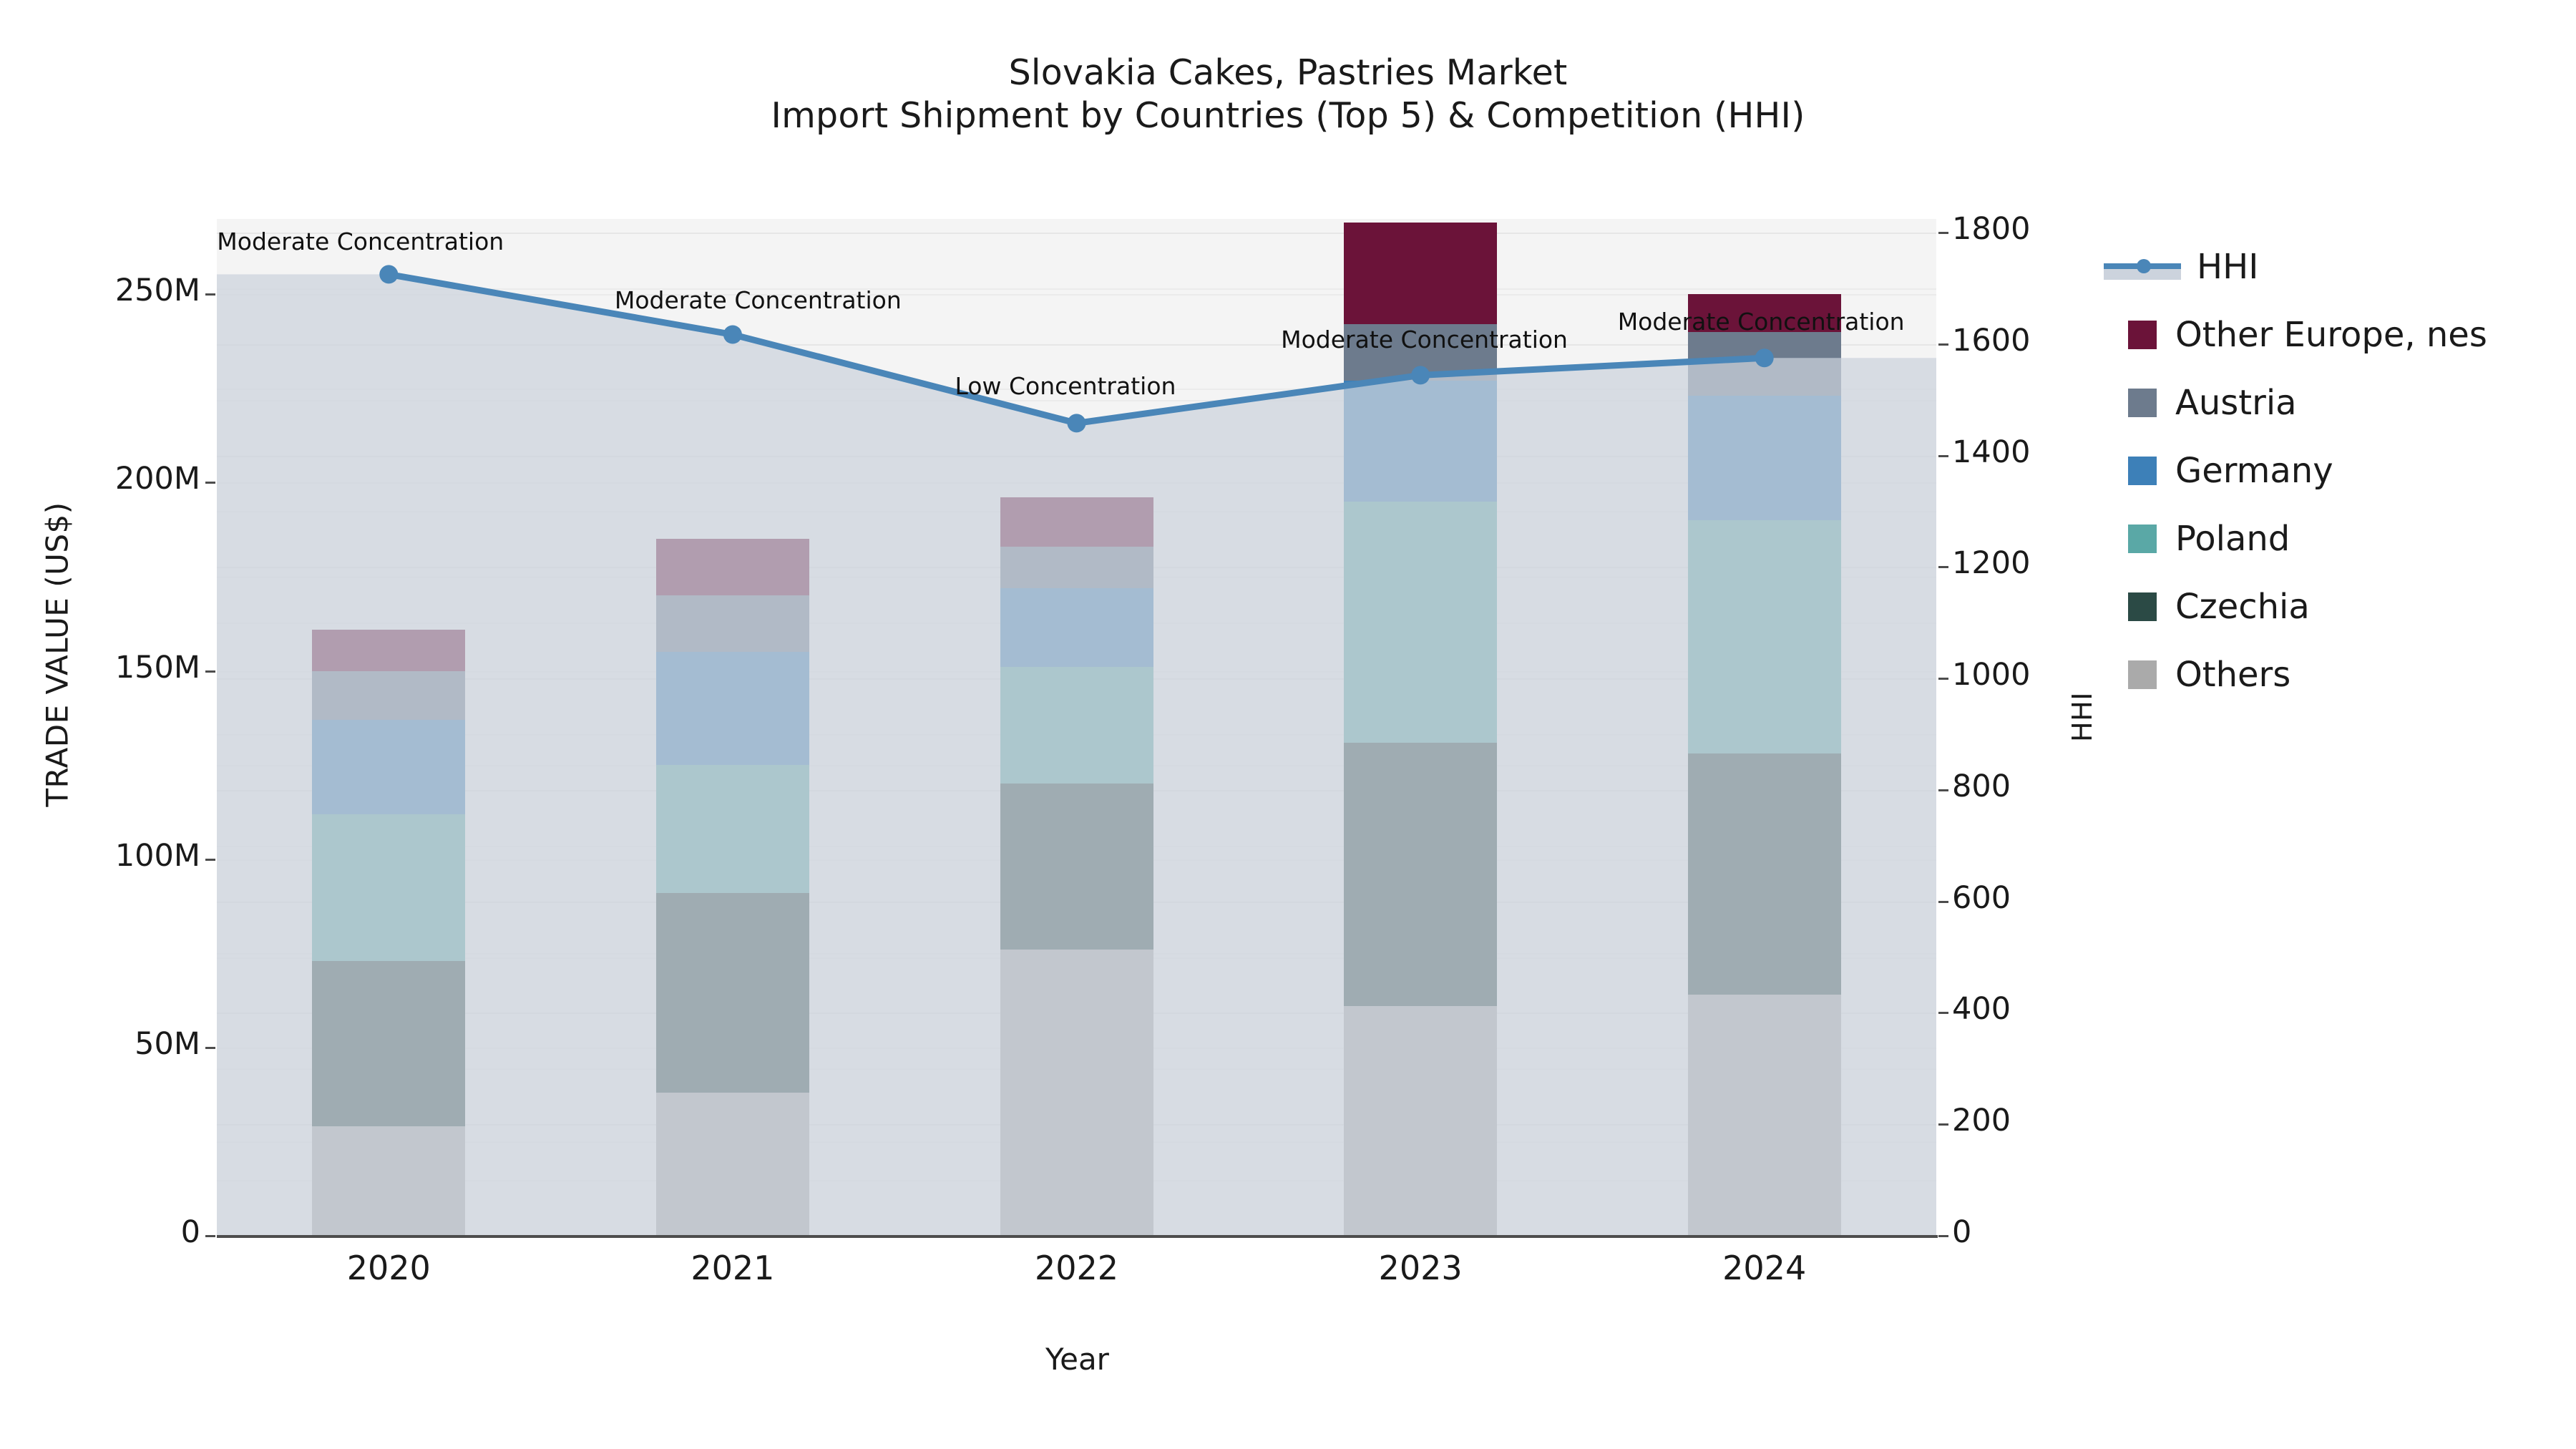 The width and height of the screenshot is (2576, 1449). What do you see at coordinates (1065, 386) in the screenshot?
I see `concentration-annotation: Low Concentration` at bounding box center [1065, 386].